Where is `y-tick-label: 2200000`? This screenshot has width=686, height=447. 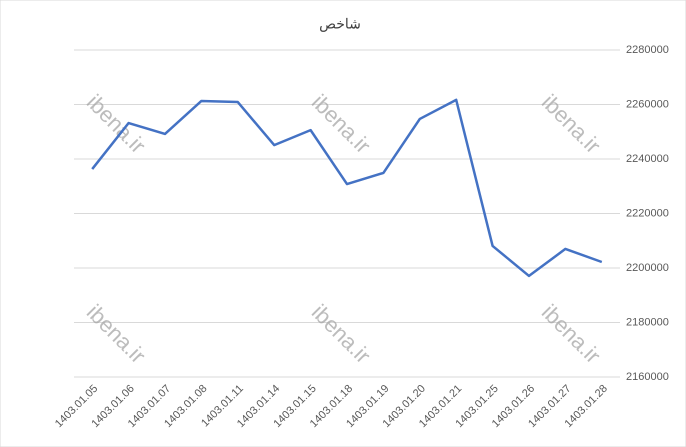
y-tick-label: 2200000 is located at coordinates (647, 268).